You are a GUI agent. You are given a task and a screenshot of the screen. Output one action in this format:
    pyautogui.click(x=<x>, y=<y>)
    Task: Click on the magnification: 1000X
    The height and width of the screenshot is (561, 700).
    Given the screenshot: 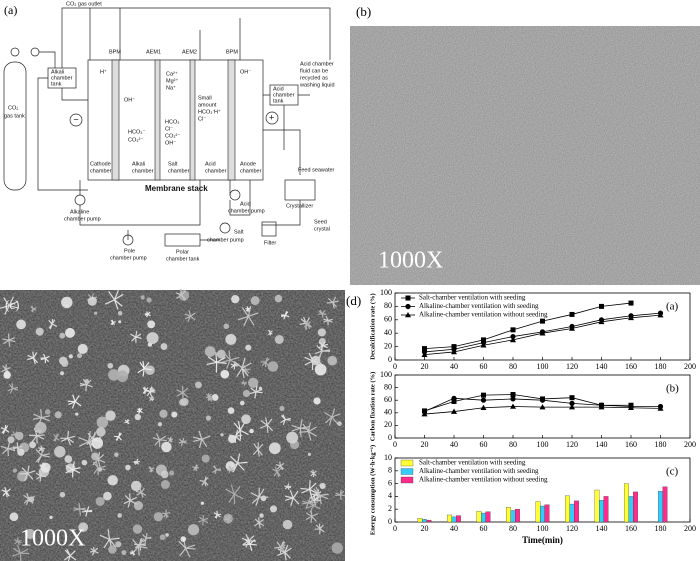 What is the action you would take?
    pyautogui.click(x=52, y=539)
    